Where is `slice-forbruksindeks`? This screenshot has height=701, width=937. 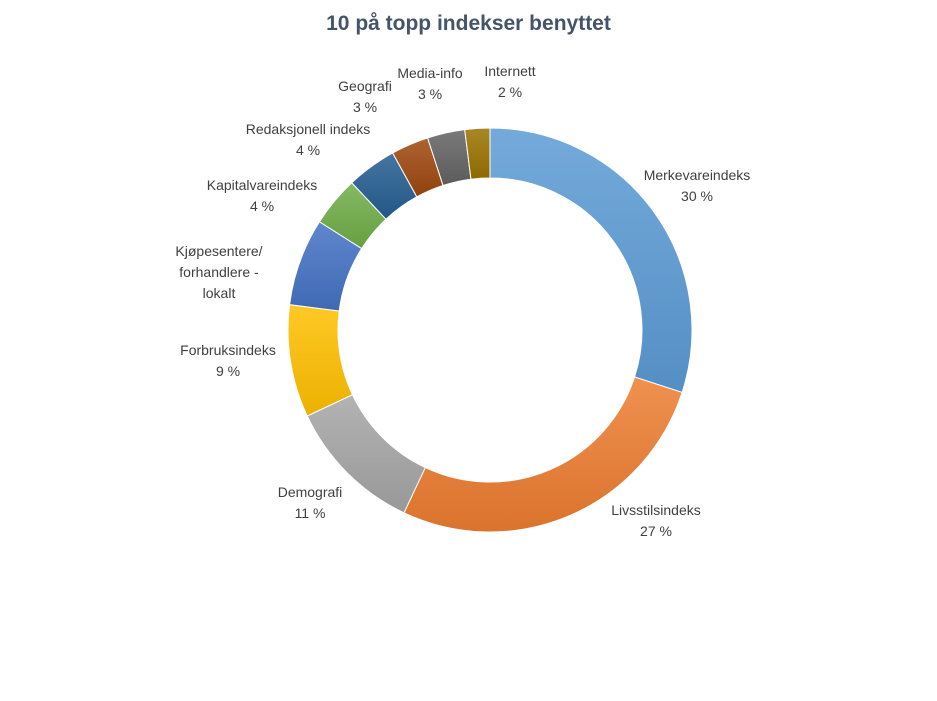
slice-forbruksindeks is located at coordinates (320, 360).